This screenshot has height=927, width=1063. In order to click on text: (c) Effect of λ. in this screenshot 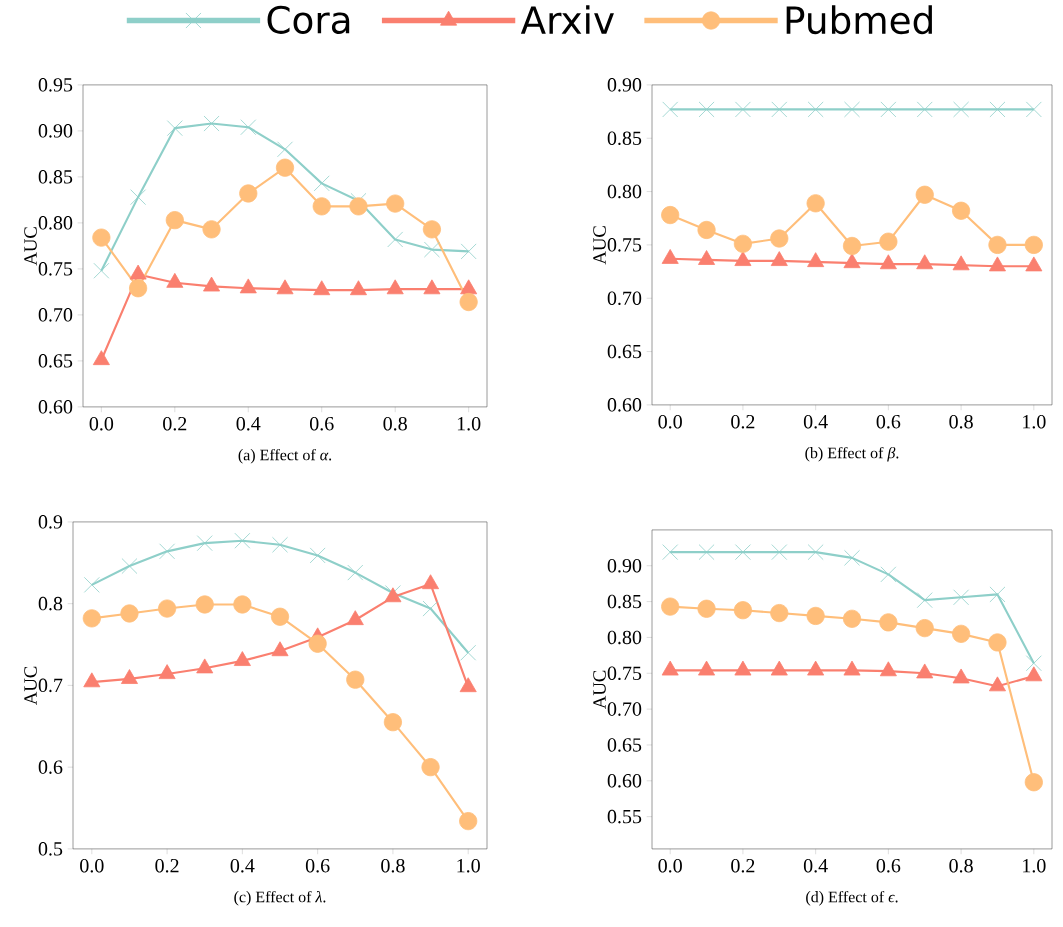, I will do `click(280, 898)`.